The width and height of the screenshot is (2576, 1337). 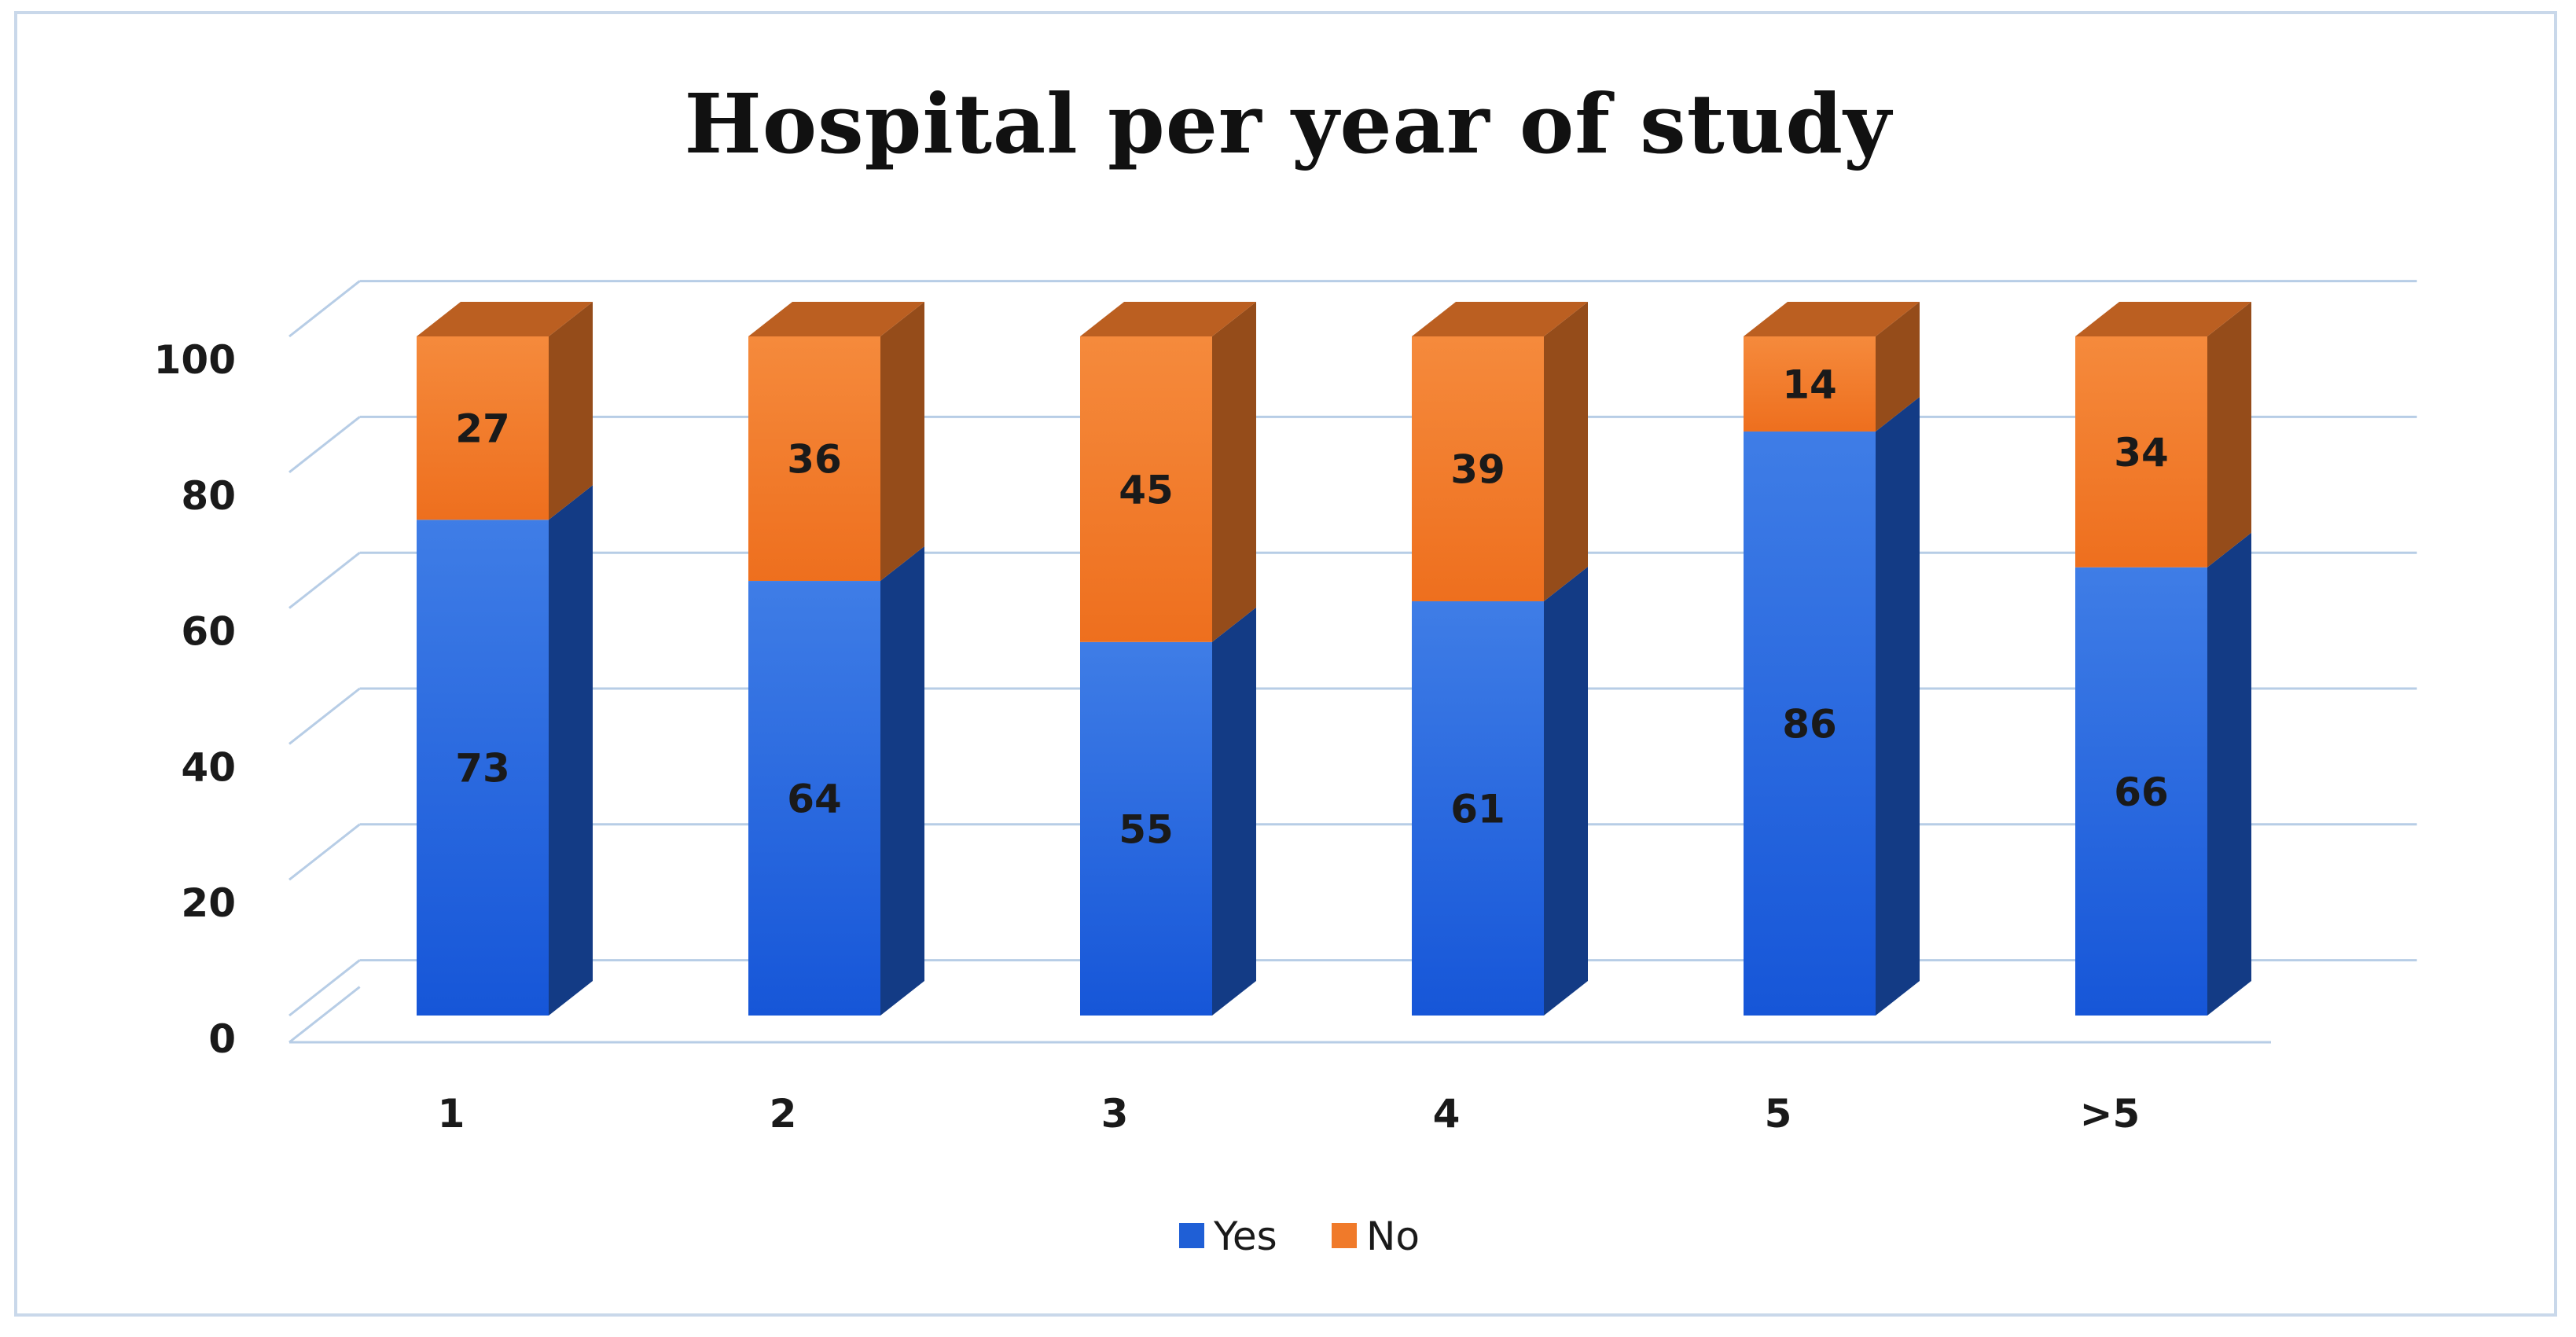 I want to click on data-label: 64, so click(x=814, y=799).